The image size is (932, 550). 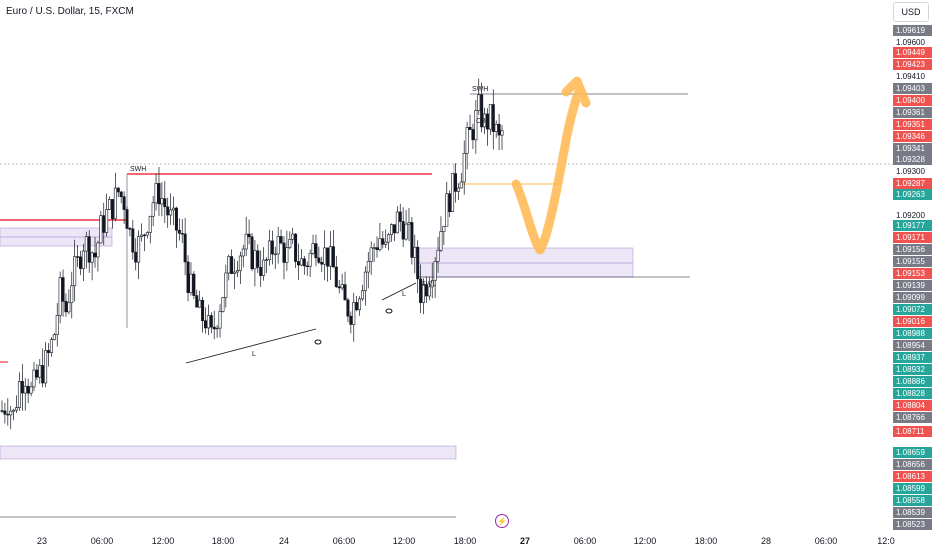 What do you see at coordinates (912, 309) in the screenshot?
I see `price-label: 1.09072` at bounding box center [912, 309].